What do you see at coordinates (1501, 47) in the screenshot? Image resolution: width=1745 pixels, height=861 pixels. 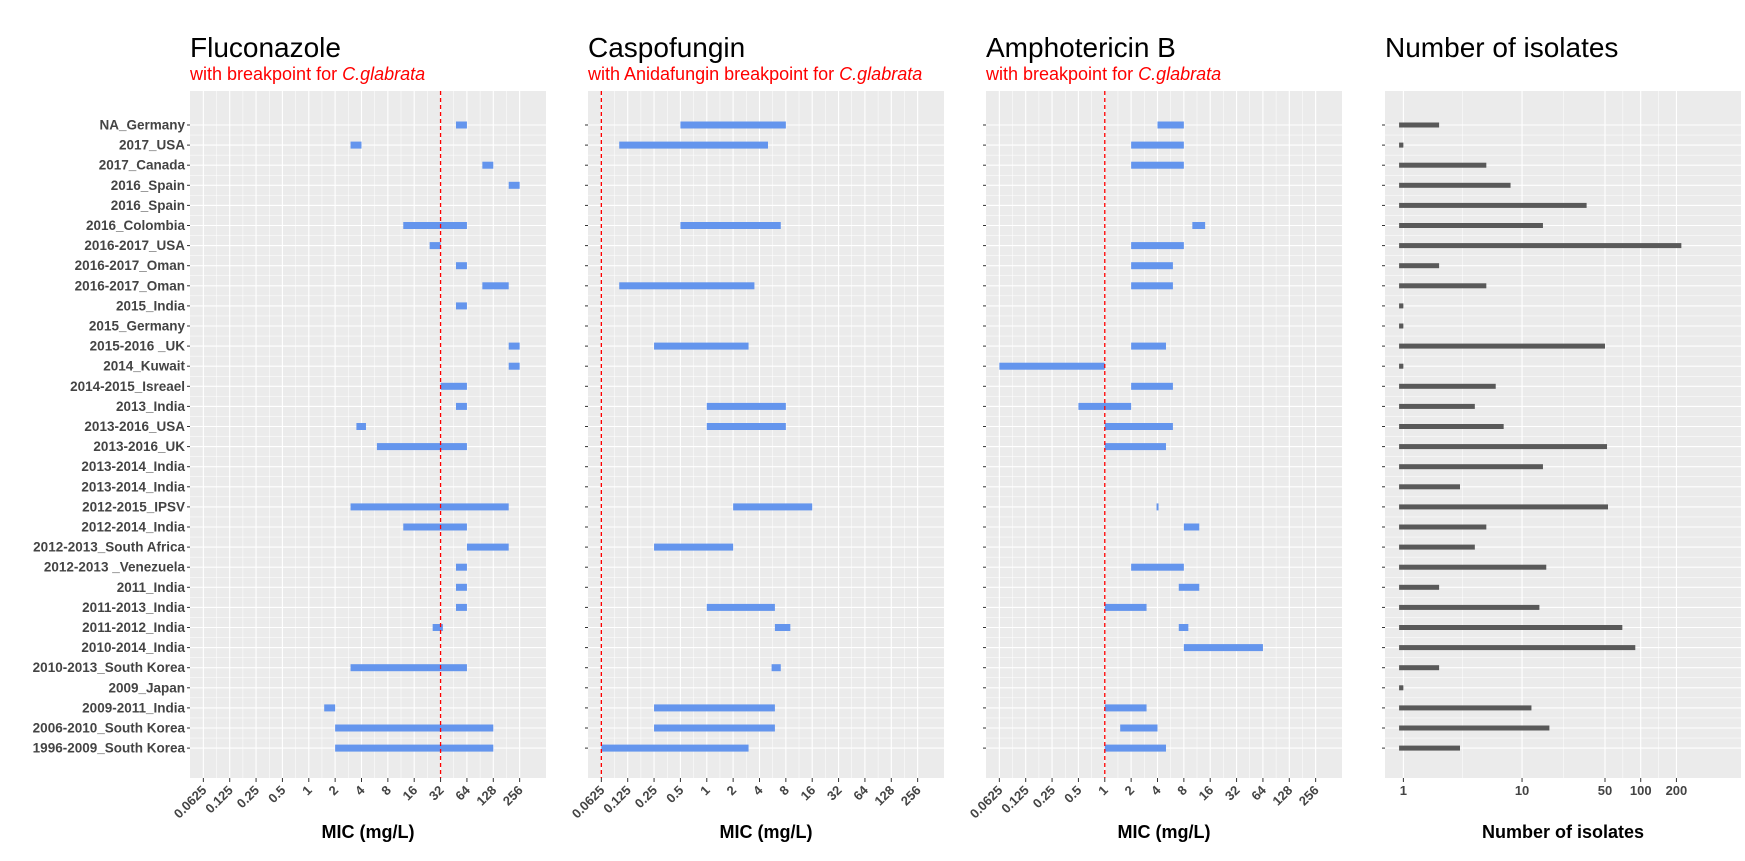 I see `panel-title: Number of isolates` at bounding box center [1501, 47].